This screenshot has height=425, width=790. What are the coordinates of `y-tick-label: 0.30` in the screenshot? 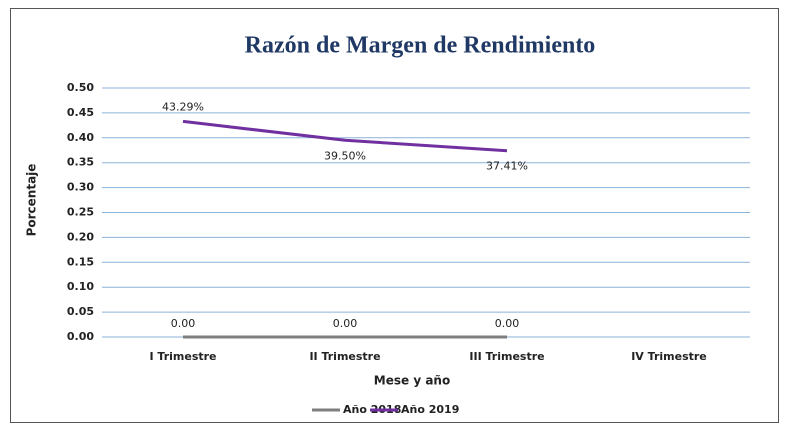 It's located at (80, 187).